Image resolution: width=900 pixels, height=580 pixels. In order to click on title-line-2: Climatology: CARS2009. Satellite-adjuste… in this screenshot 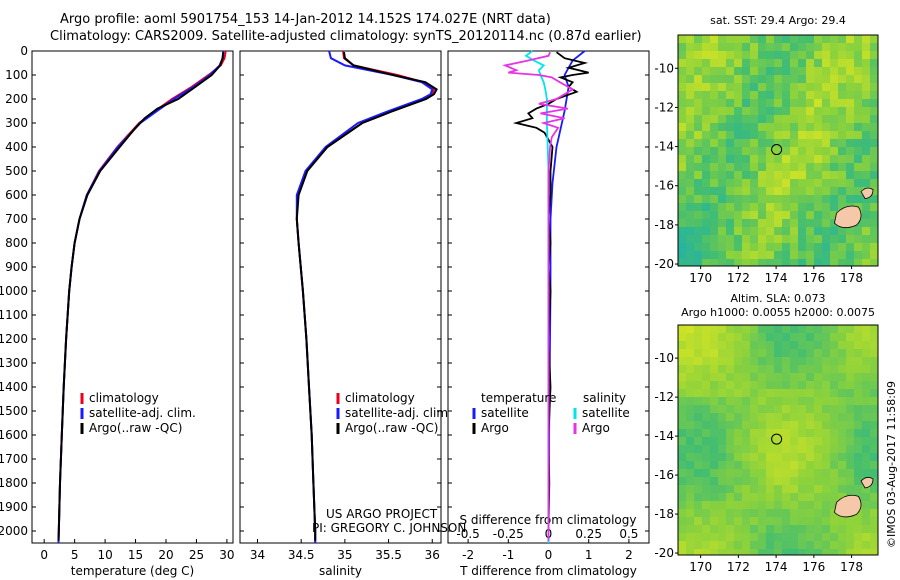, I will do `click(346, 36)`.